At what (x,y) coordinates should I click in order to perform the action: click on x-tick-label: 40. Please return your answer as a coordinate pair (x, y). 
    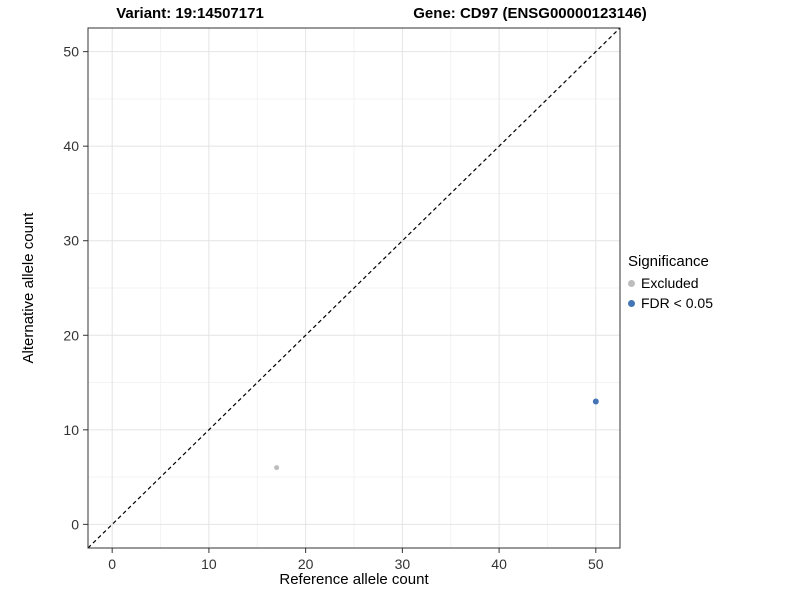
    Looking at the image, I should click on (499, 564).